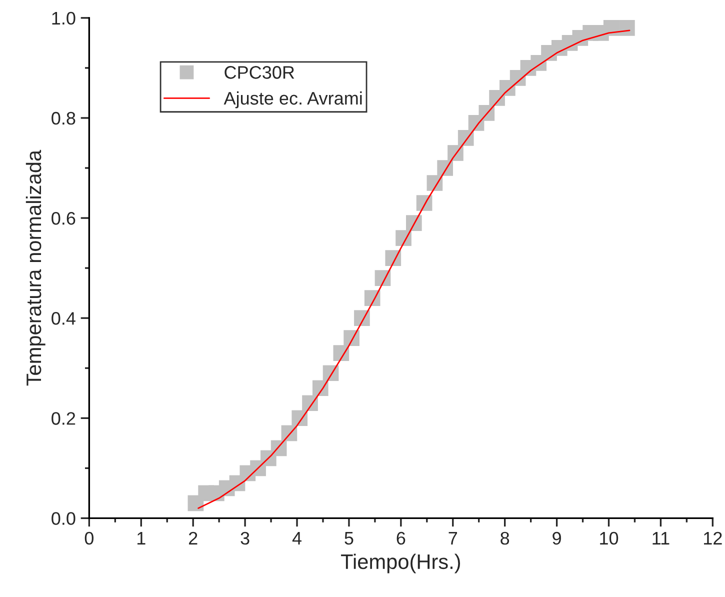 This screenshot has height=597, width=725. What do you see at coordinates (36, 268) in the screenshot?
I see `y-axis-title: Temperatura normalizada` at bounding box center [36, 268].